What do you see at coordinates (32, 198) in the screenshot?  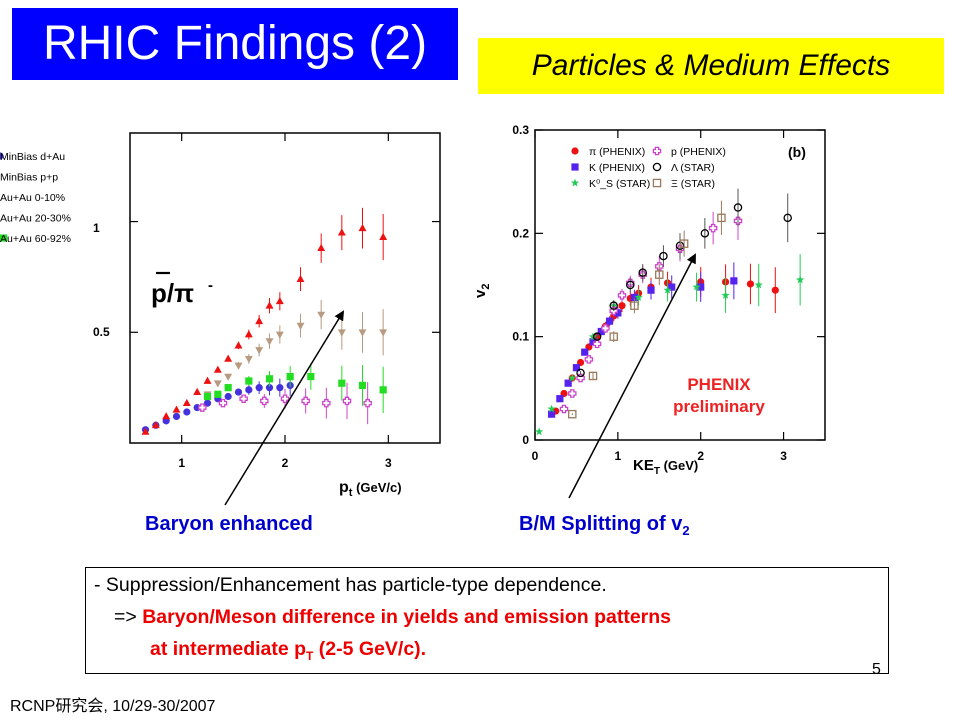 I see `legend-label: Au+Au 0-10%` at bounding box center [32, 198].